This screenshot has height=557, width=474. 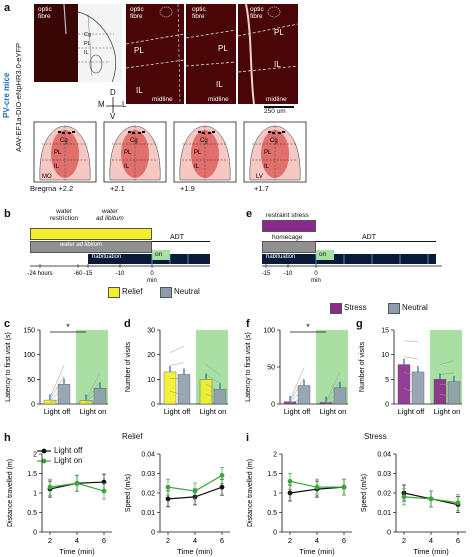 What do you see at coordinates (112, 104) in the screenshot?
I see `orientation-compass: D V M L` at bounding box center [112, 104].